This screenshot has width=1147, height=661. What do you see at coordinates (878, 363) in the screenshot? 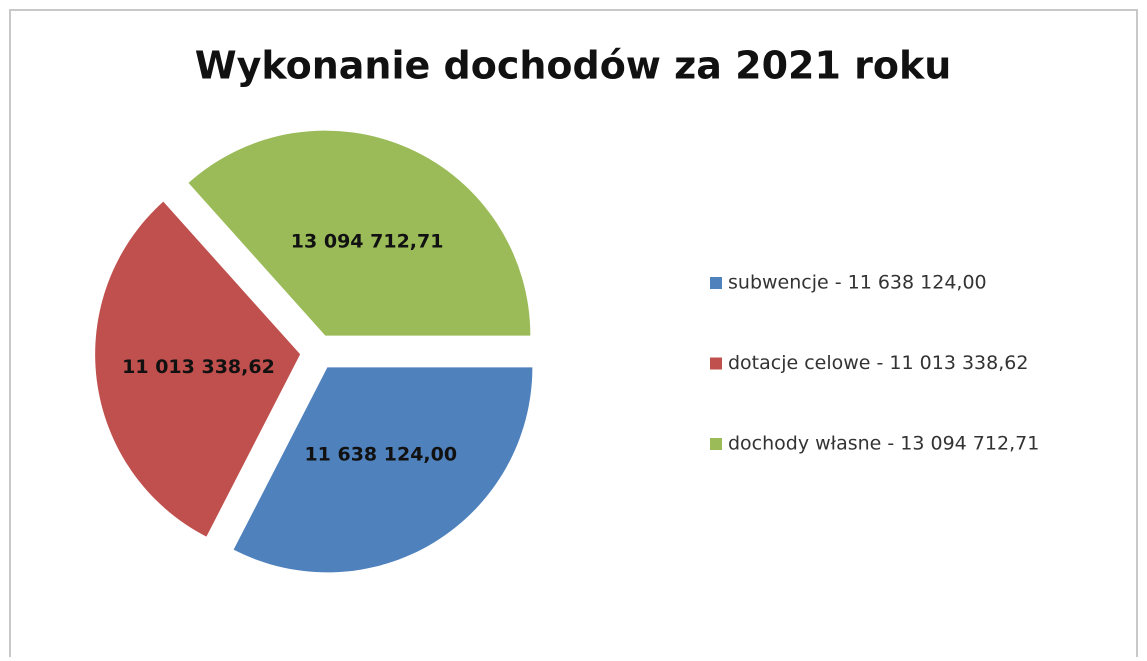
I see `legend-label: dotacje celowe - 11 013 338,62` at bounding box center [878, 363].